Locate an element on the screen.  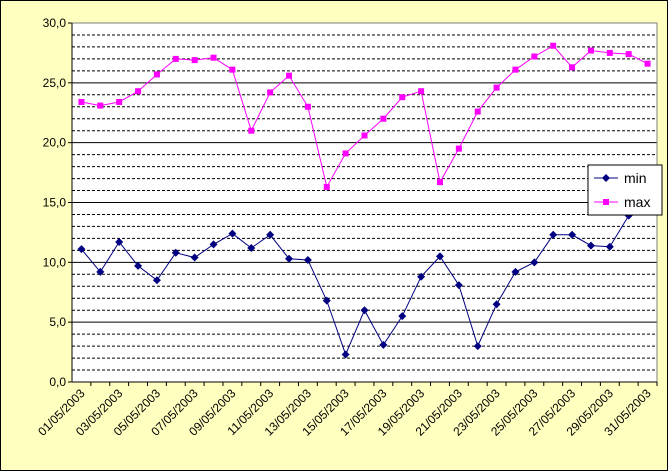
y-tick-label: 0,0 is located at coordinates (57, 382).